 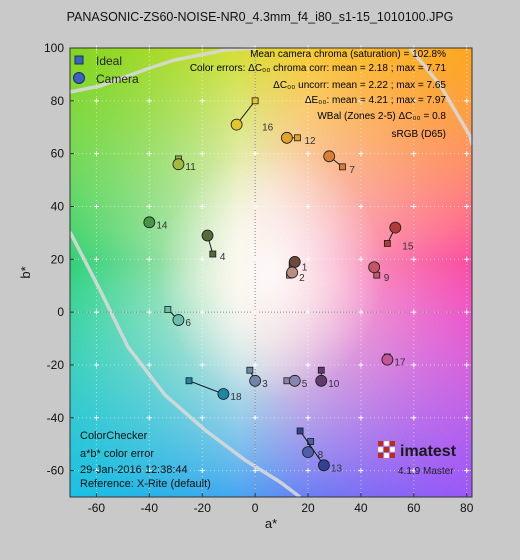 I want to click on y-tick-label: 80, so click(x=58, y=101).